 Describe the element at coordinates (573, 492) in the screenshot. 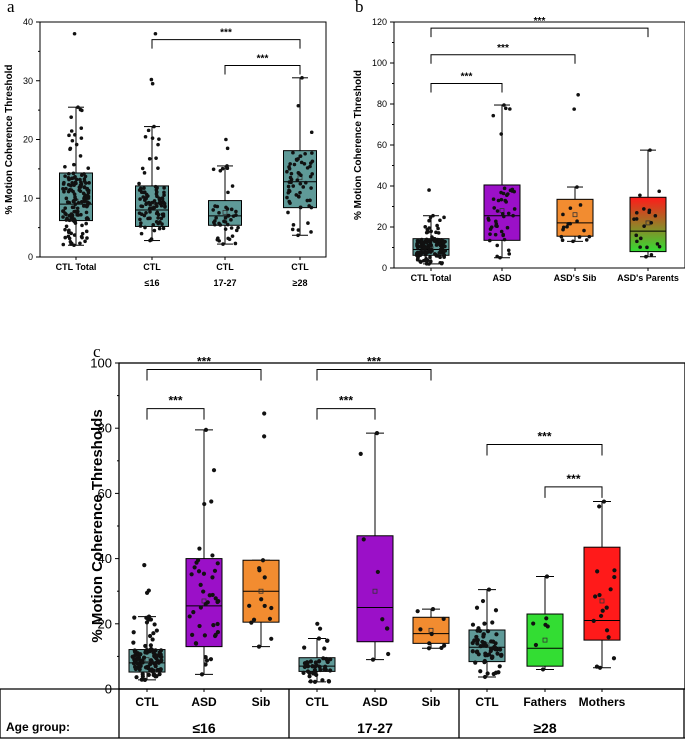

I see `significance-bracket` at that location.